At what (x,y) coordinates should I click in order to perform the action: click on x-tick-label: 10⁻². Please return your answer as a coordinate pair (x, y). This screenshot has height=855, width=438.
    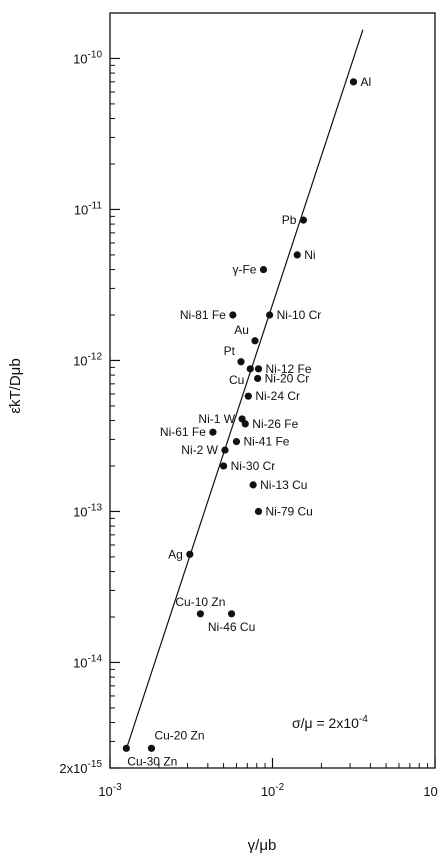
    Looking at the image, I should click on (273, 790).